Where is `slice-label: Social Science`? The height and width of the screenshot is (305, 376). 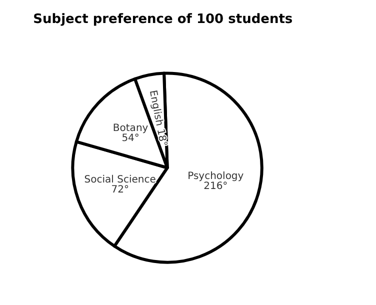 slice-label: Social Science is located at coordinates (120, 180).